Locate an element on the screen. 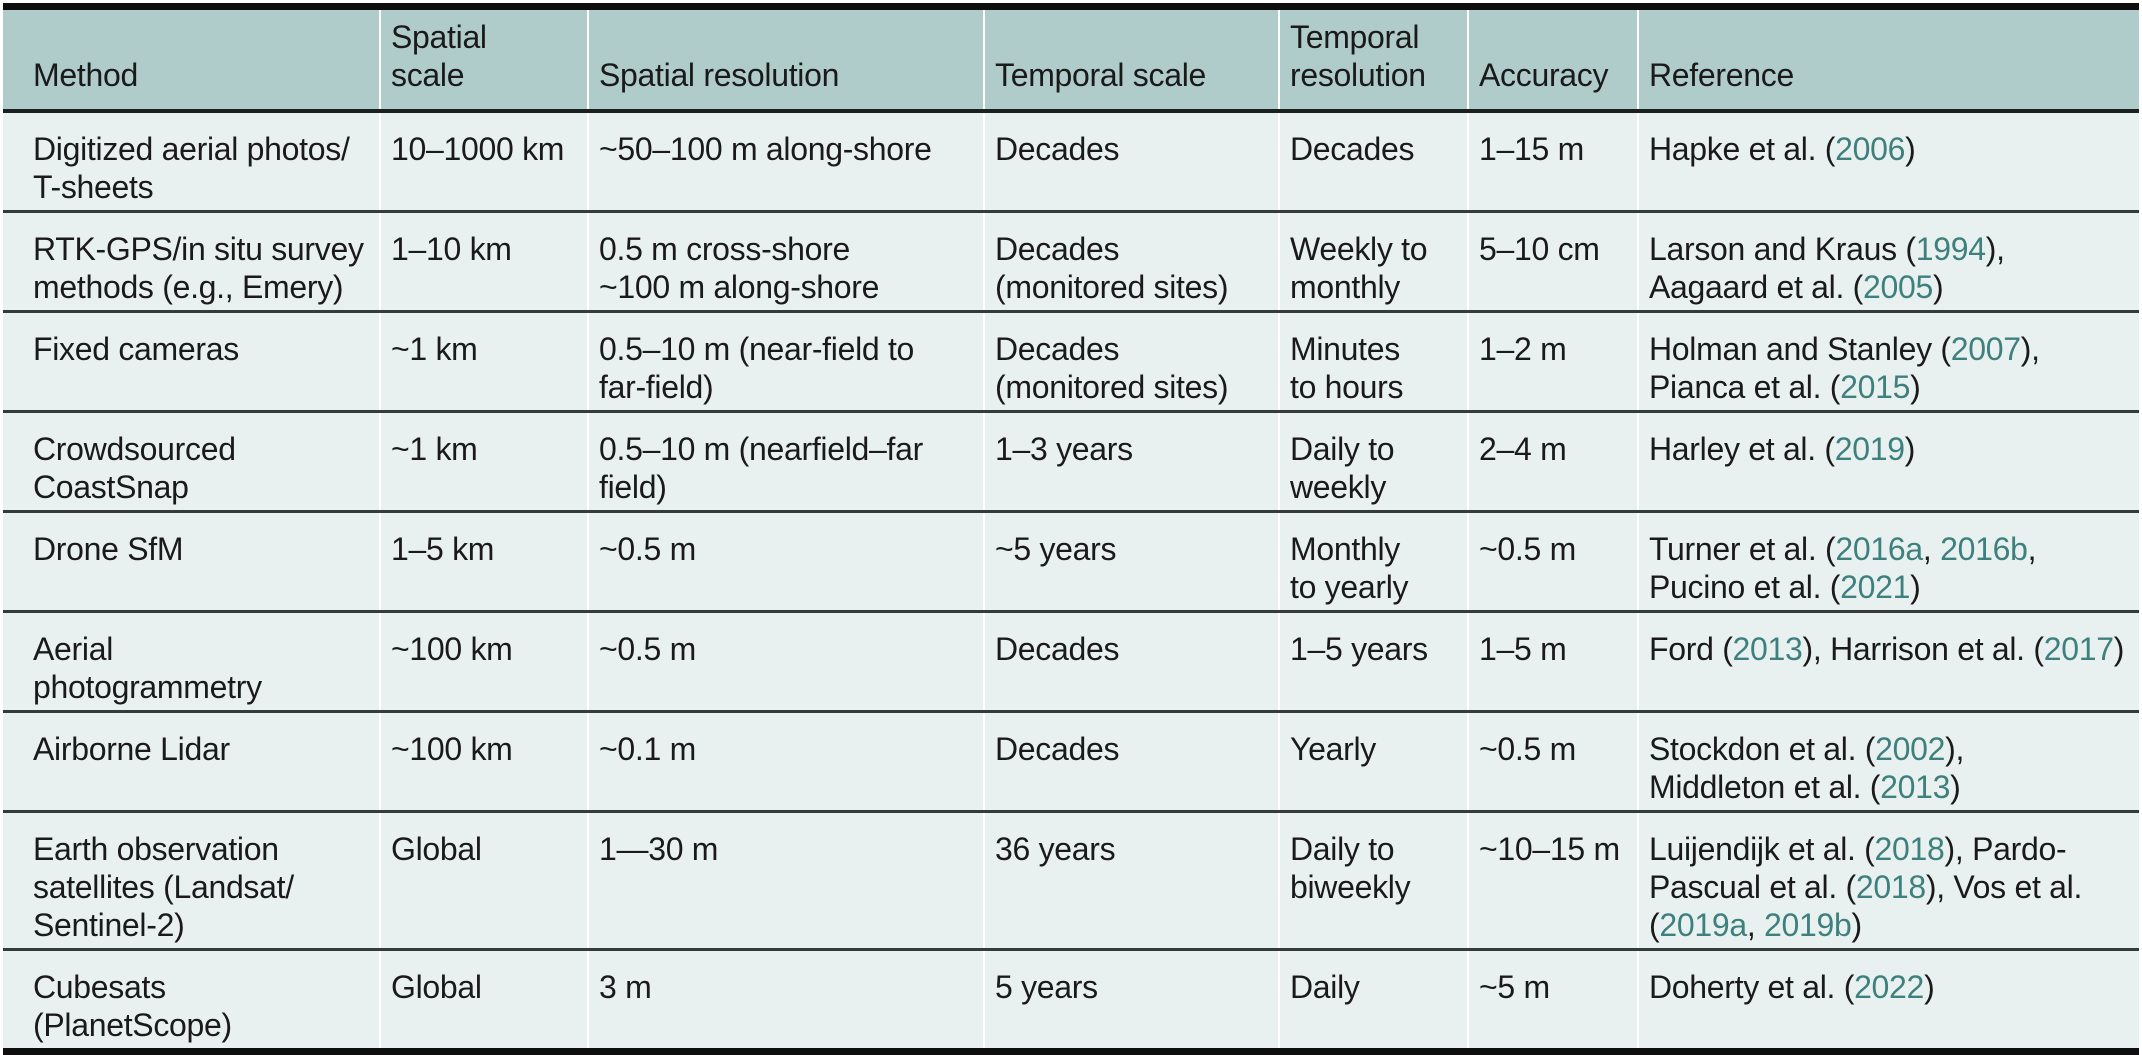 Image resolution: width=2142 pixels, height=1055 pixels. column-header-spatial-scale: Spatial scale is located at coordinates (483, 61).